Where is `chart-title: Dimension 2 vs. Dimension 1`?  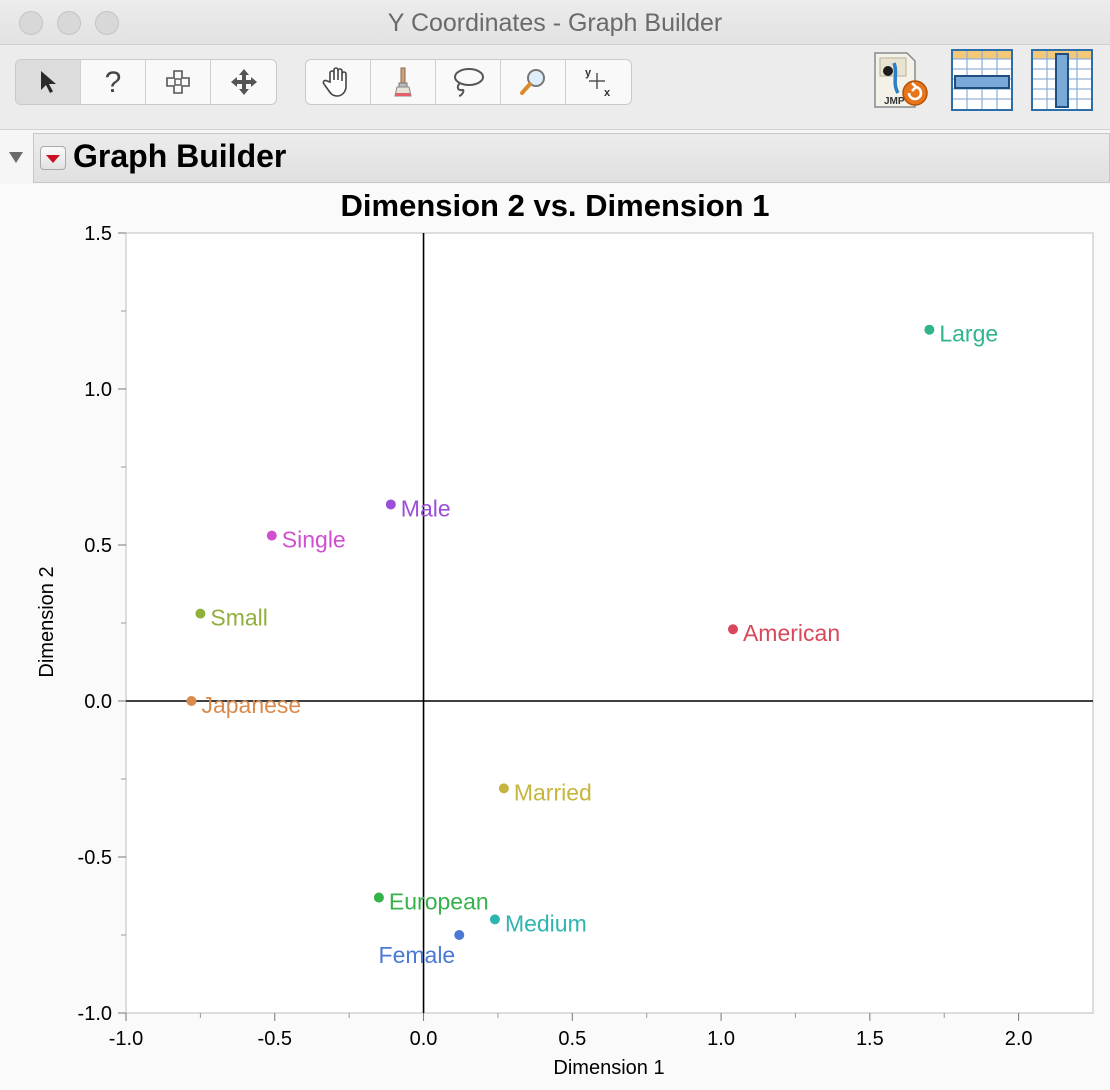 chart-title: Dimension 2 vs. Dimension 1 is located at coordinates (555, 205).